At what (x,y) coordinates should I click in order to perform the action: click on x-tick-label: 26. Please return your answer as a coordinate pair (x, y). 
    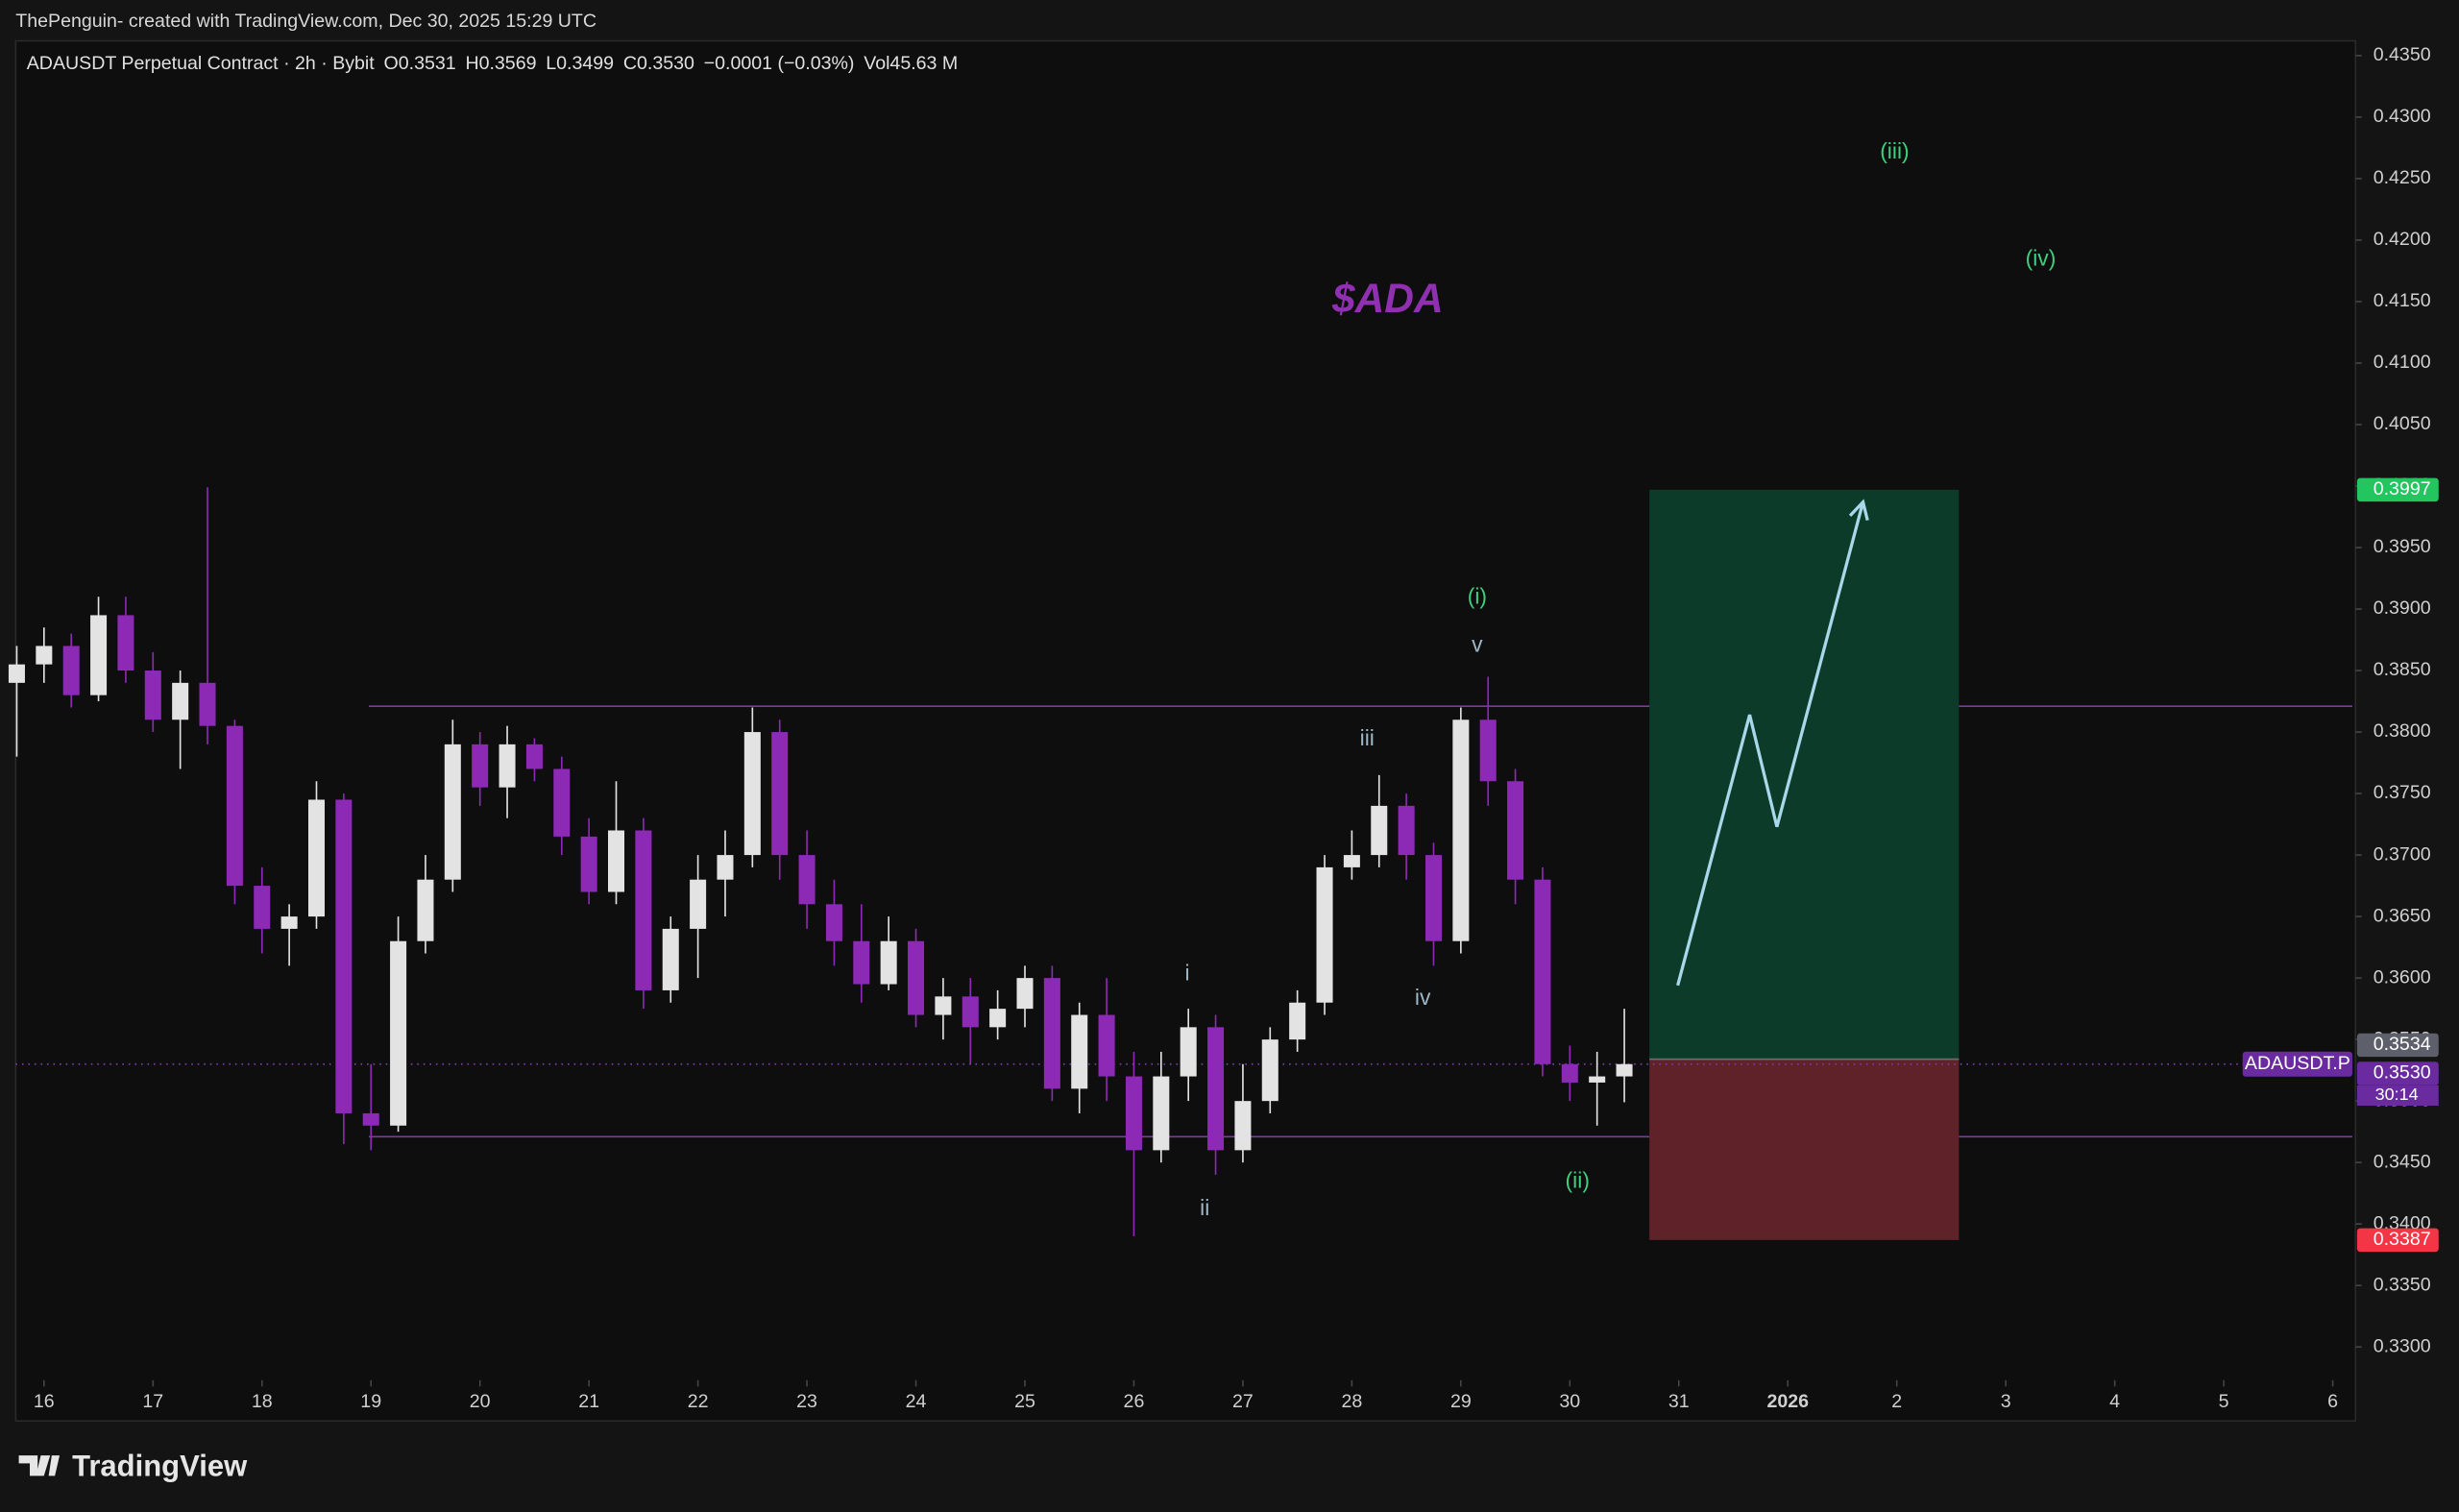
    Looking at the image, I should click on (1134, 1401).